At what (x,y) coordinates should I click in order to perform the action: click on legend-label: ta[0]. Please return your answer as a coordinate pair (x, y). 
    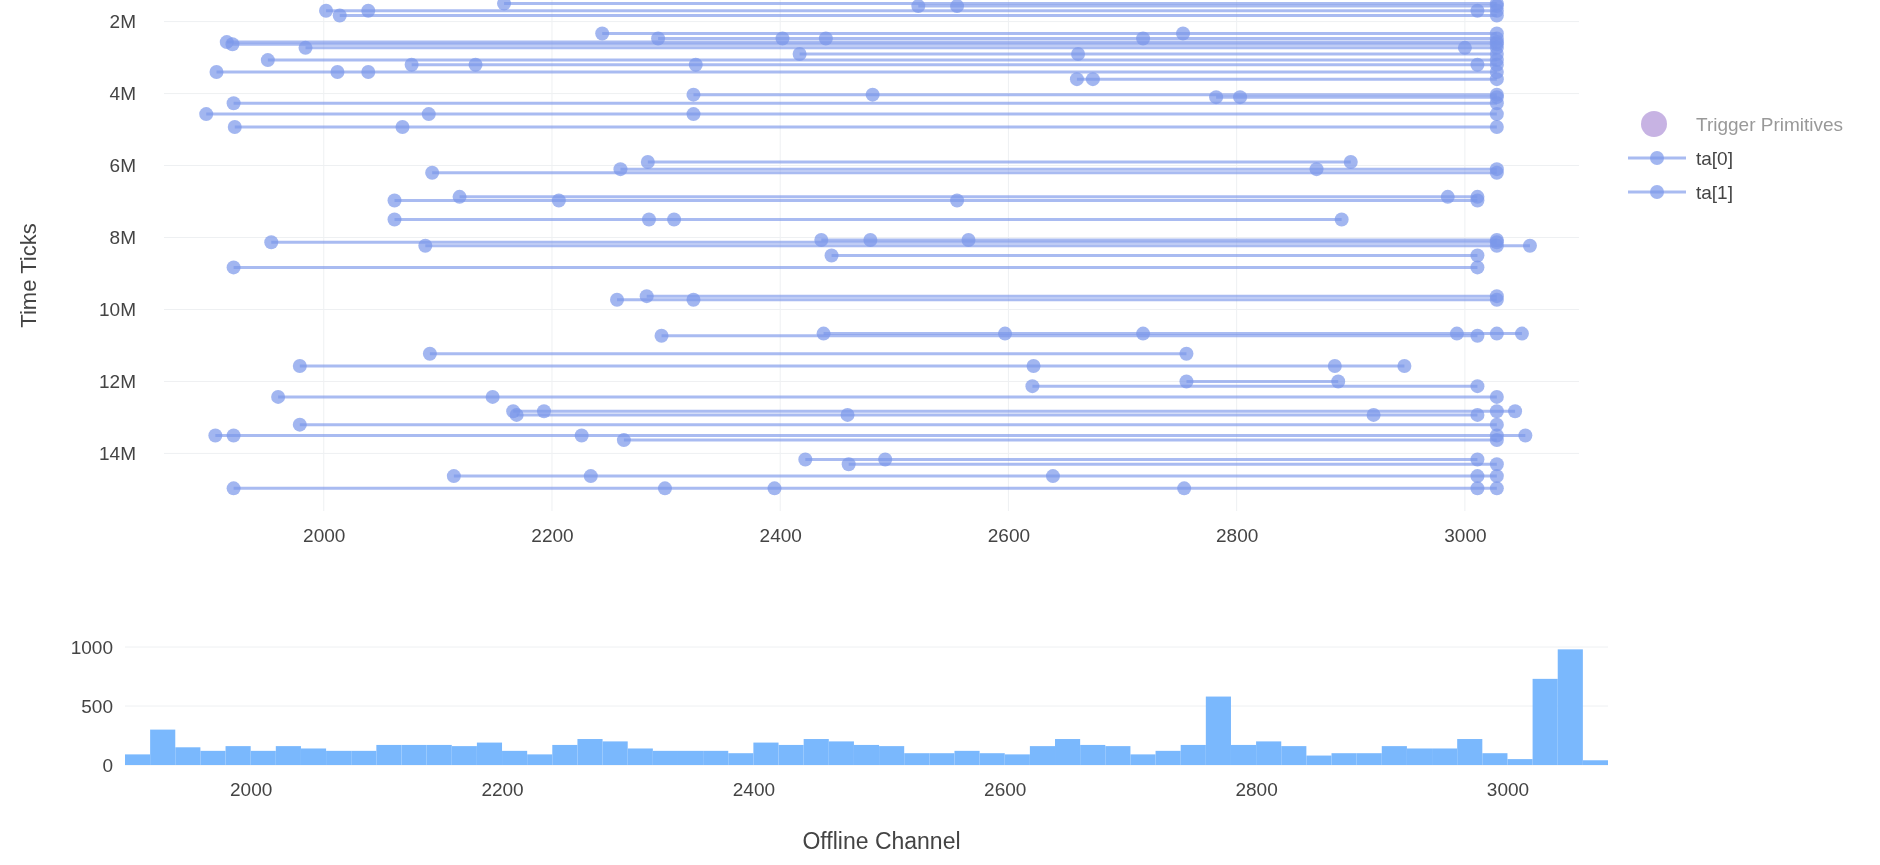
    Looking at the image, I should click on (1714, 158).